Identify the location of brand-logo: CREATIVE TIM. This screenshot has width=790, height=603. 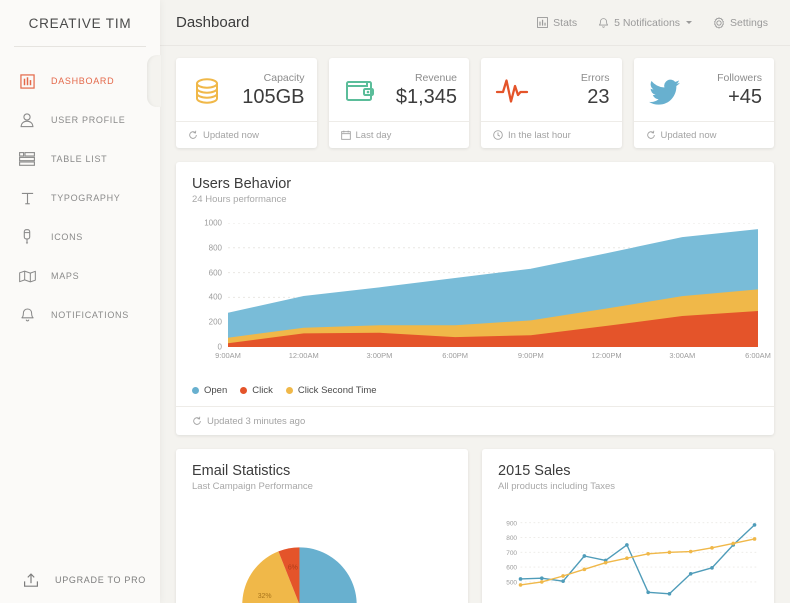
(80, 23).